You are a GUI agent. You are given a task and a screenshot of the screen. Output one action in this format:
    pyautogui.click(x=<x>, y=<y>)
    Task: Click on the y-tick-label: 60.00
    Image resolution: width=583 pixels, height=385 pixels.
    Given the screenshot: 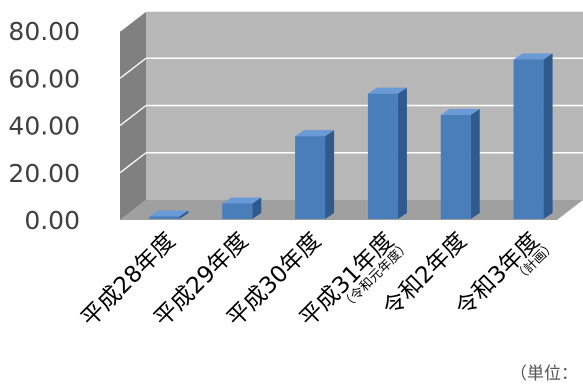 What is the action you would take?
    pyautogui.click(x=44, y=78)
    